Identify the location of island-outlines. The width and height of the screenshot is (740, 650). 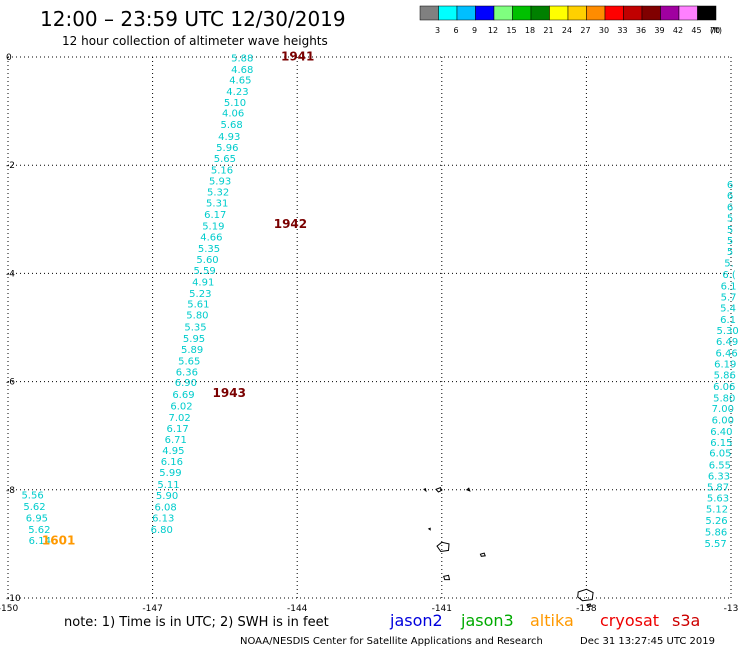
(508, 547).